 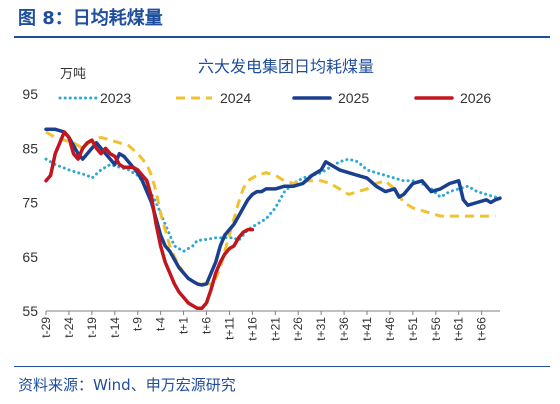 I want to click on x-tick-label: t+46, so click(x=390, y=329).